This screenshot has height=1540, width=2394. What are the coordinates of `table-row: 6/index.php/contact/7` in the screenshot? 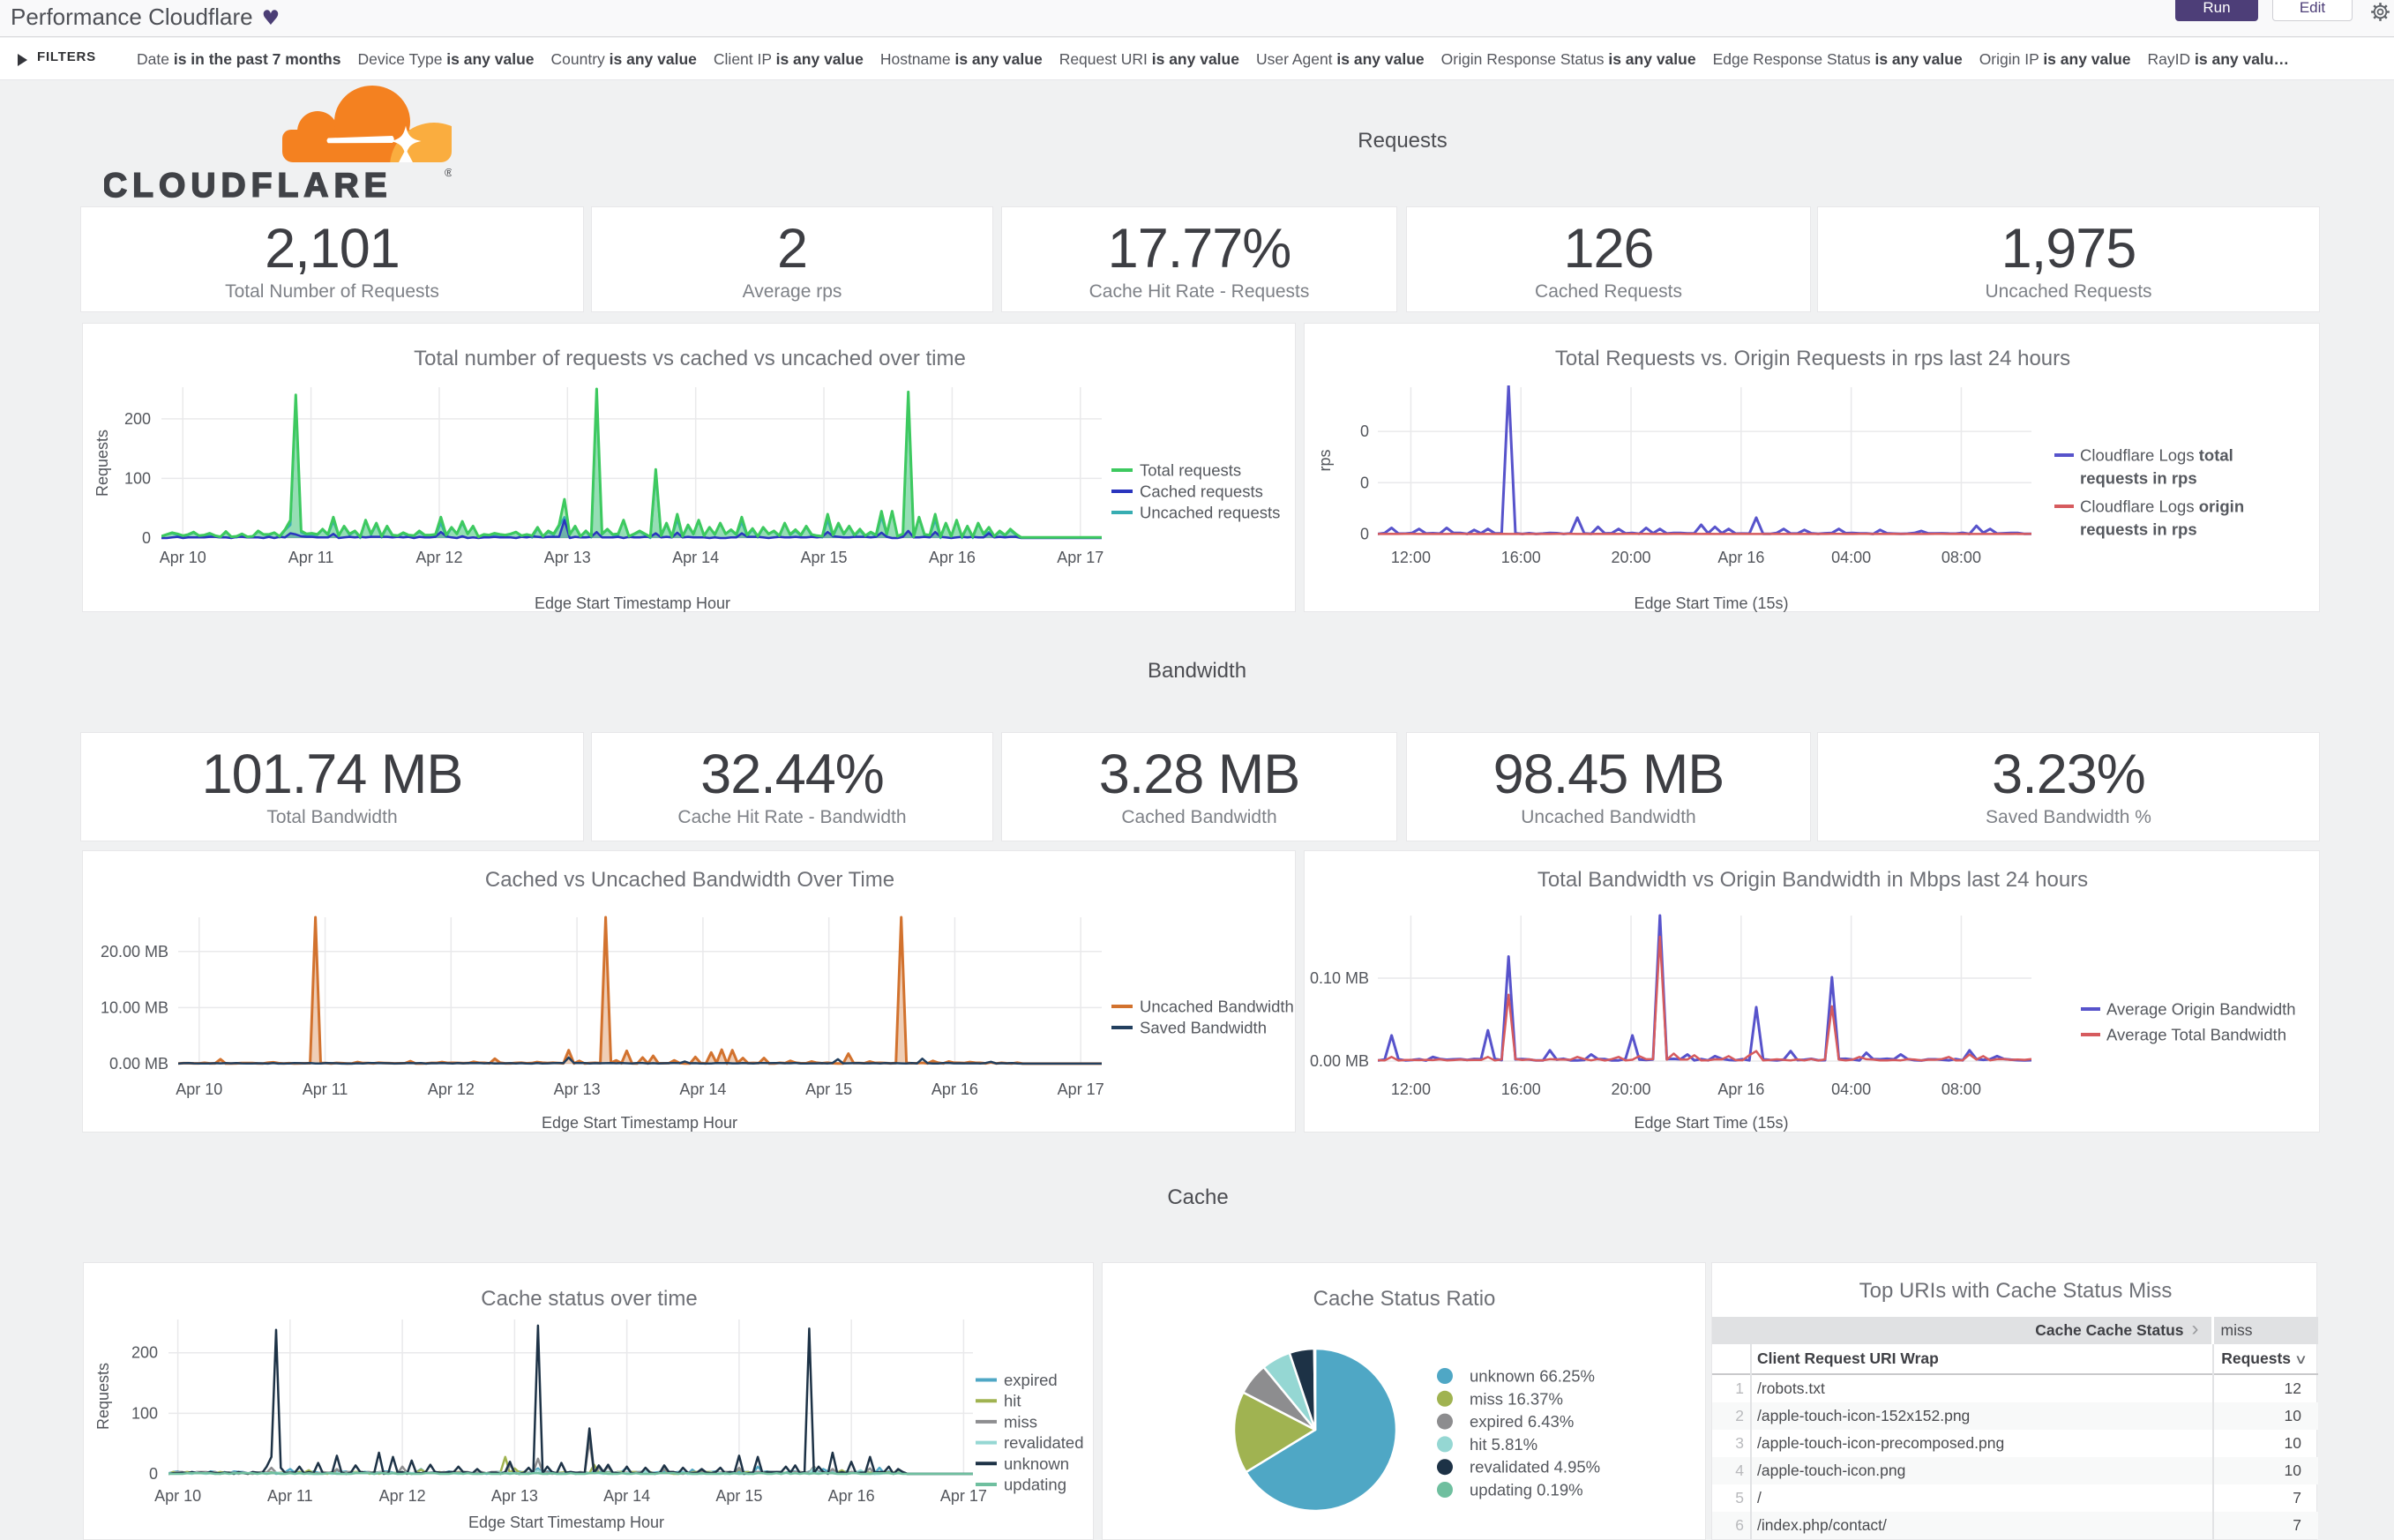 It's located at (2015, 1525).